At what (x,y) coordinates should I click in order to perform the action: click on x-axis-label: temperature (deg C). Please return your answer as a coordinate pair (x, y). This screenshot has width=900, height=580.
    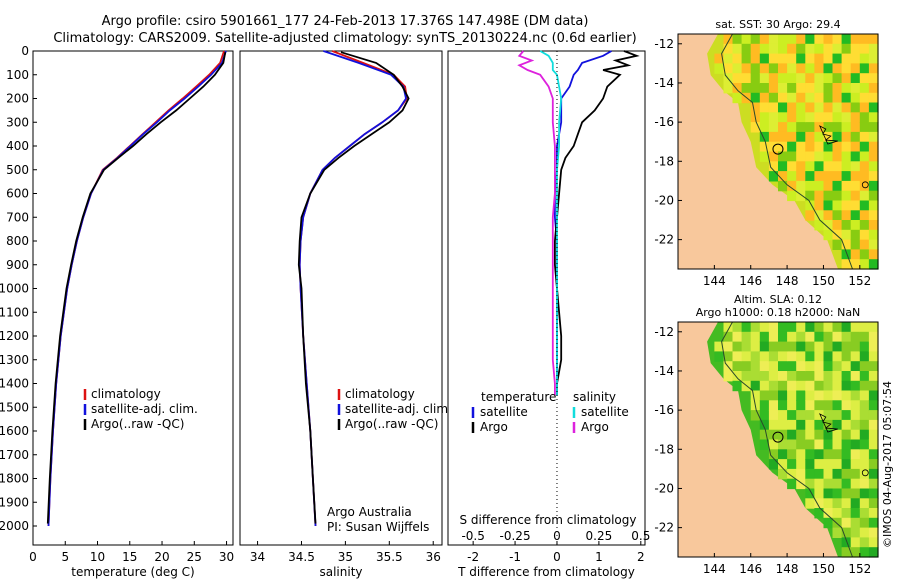
    Looking at the image, I should click on (132, 572).